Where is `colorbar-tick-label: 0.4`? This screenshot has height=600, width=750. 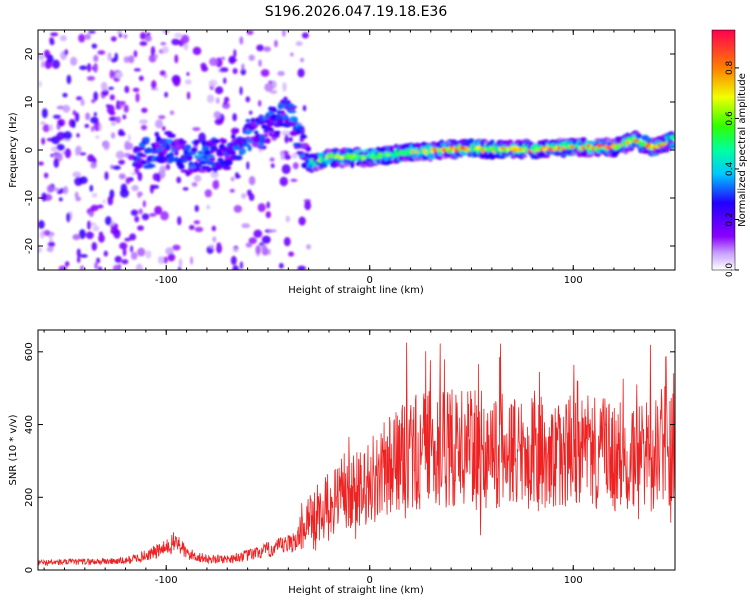
colorbar-tick-label: 0.4 is located at coordinates (730, 169).